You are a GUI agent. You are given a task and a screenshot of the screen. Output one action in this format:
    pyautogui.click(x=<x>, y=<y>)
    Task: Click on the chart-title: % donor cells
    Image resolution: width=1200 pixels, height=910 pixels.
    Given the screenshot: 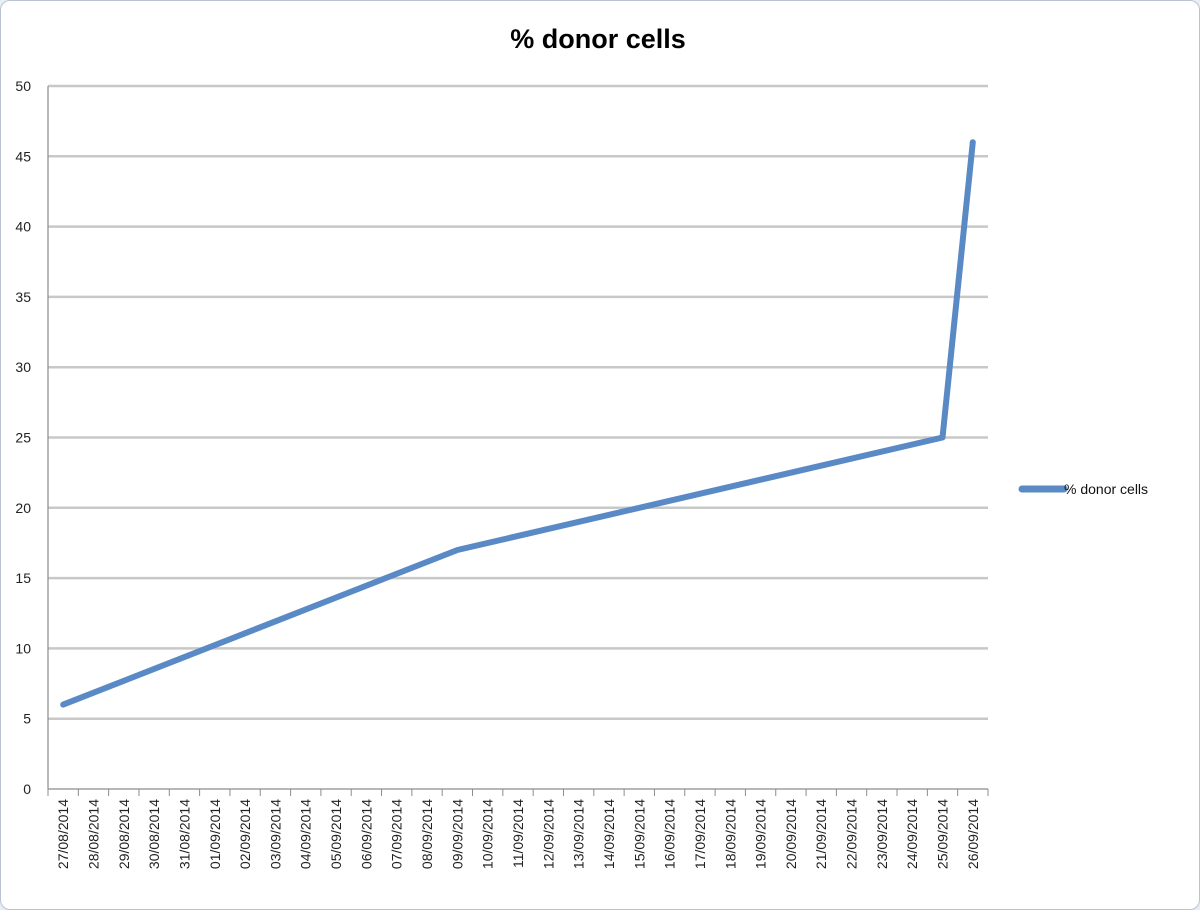 What is the action you would take?
    pyautogui.click(x=598, y=39)
    